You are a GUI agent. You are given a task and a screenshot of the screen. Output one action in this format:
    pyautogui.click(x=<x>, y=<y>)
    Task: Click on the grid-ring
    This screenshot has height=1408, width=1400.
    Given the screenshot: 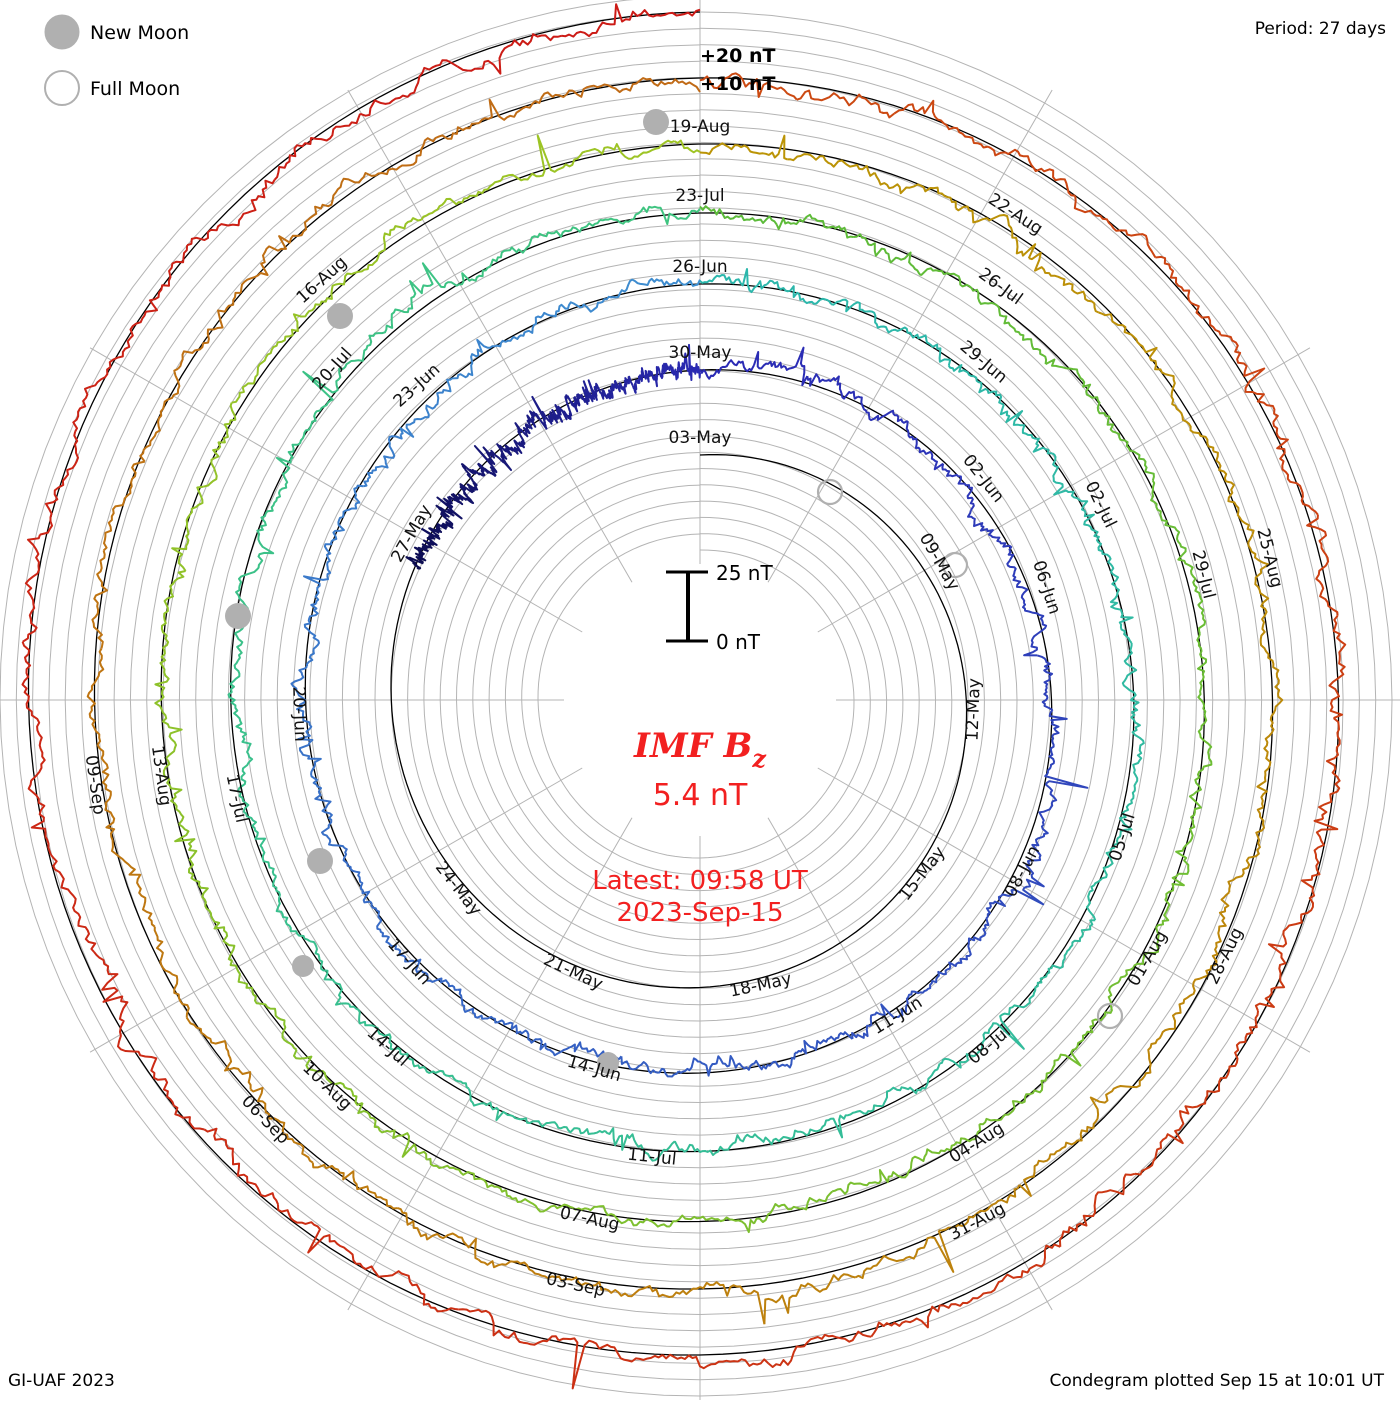 What is the action you would take?
    pyautogui.click(x=696, y=696)
    